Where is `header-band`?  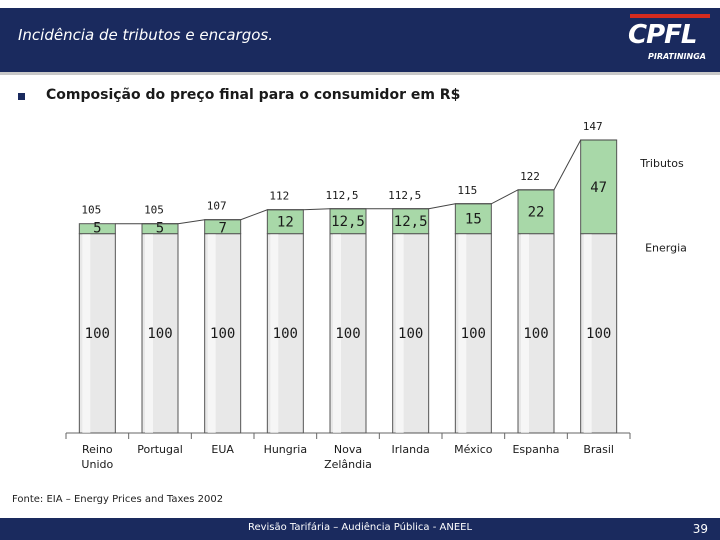
header-band is located at coordinates (360, 40).